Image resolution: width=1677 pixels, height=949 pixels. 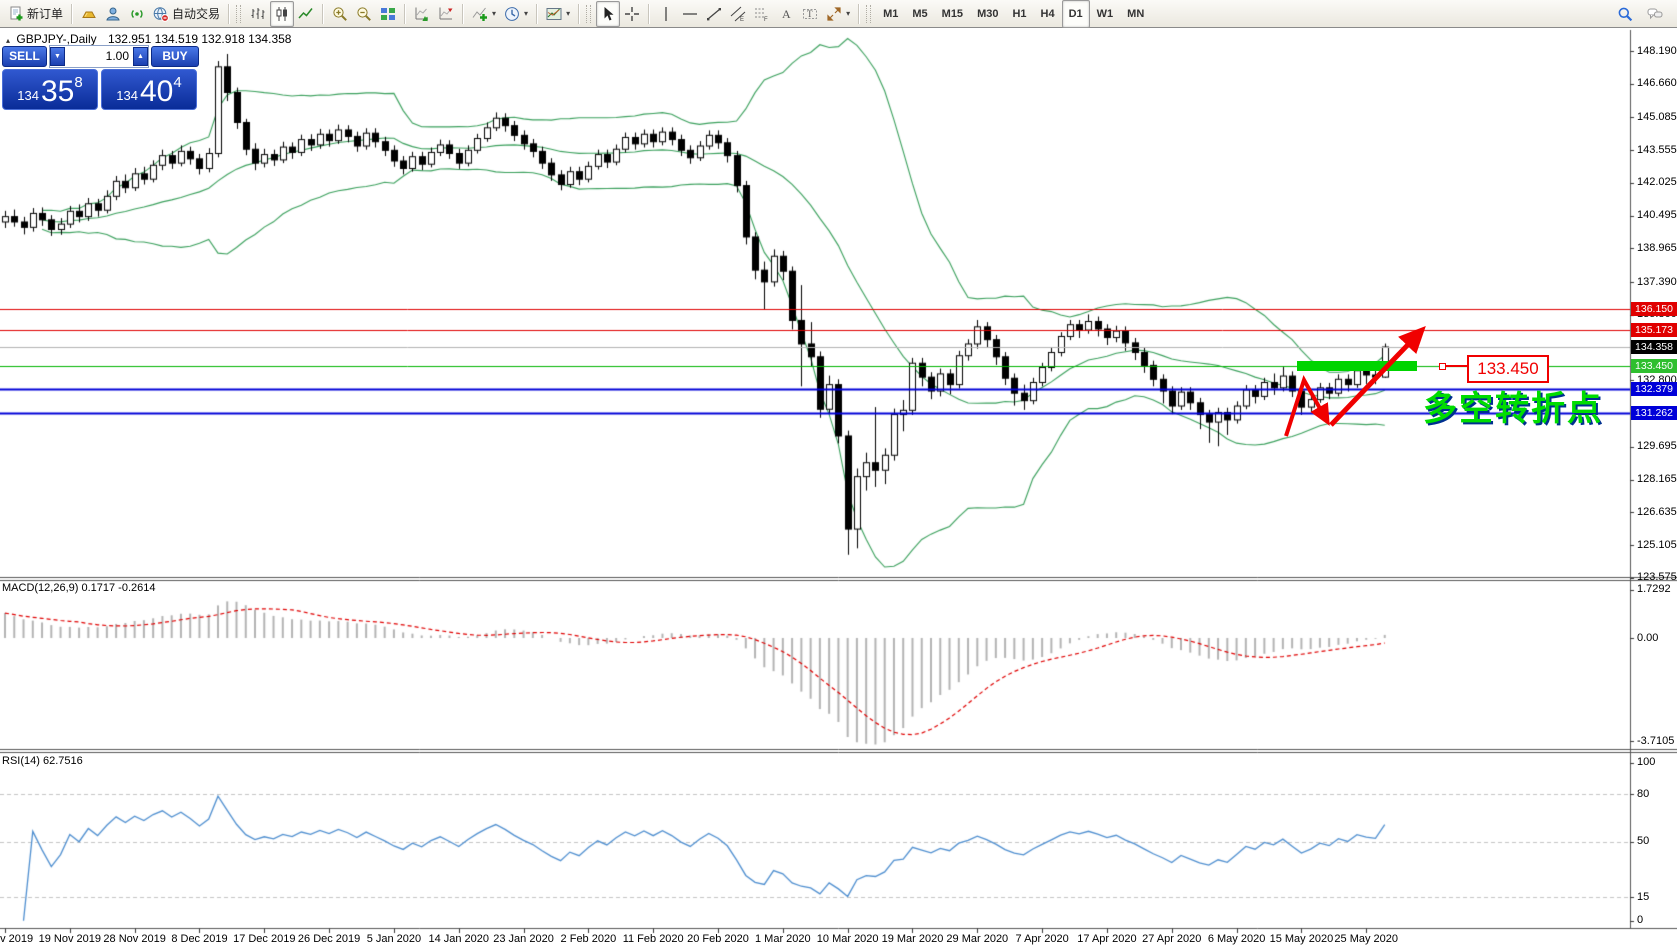 I want to click on vline-button, so click(x=666, y=14).